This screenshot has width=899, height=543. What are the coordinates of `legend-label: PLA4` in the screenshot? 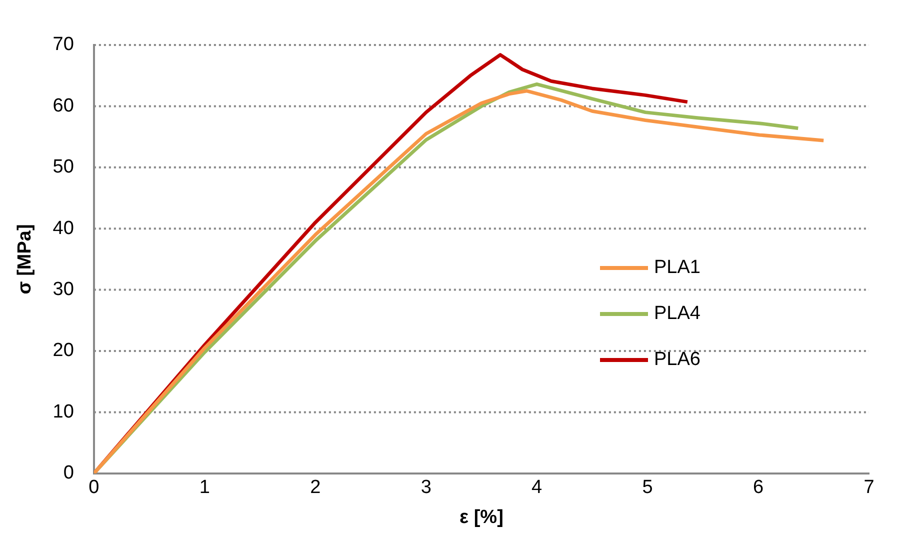 It's located at (677, 314).